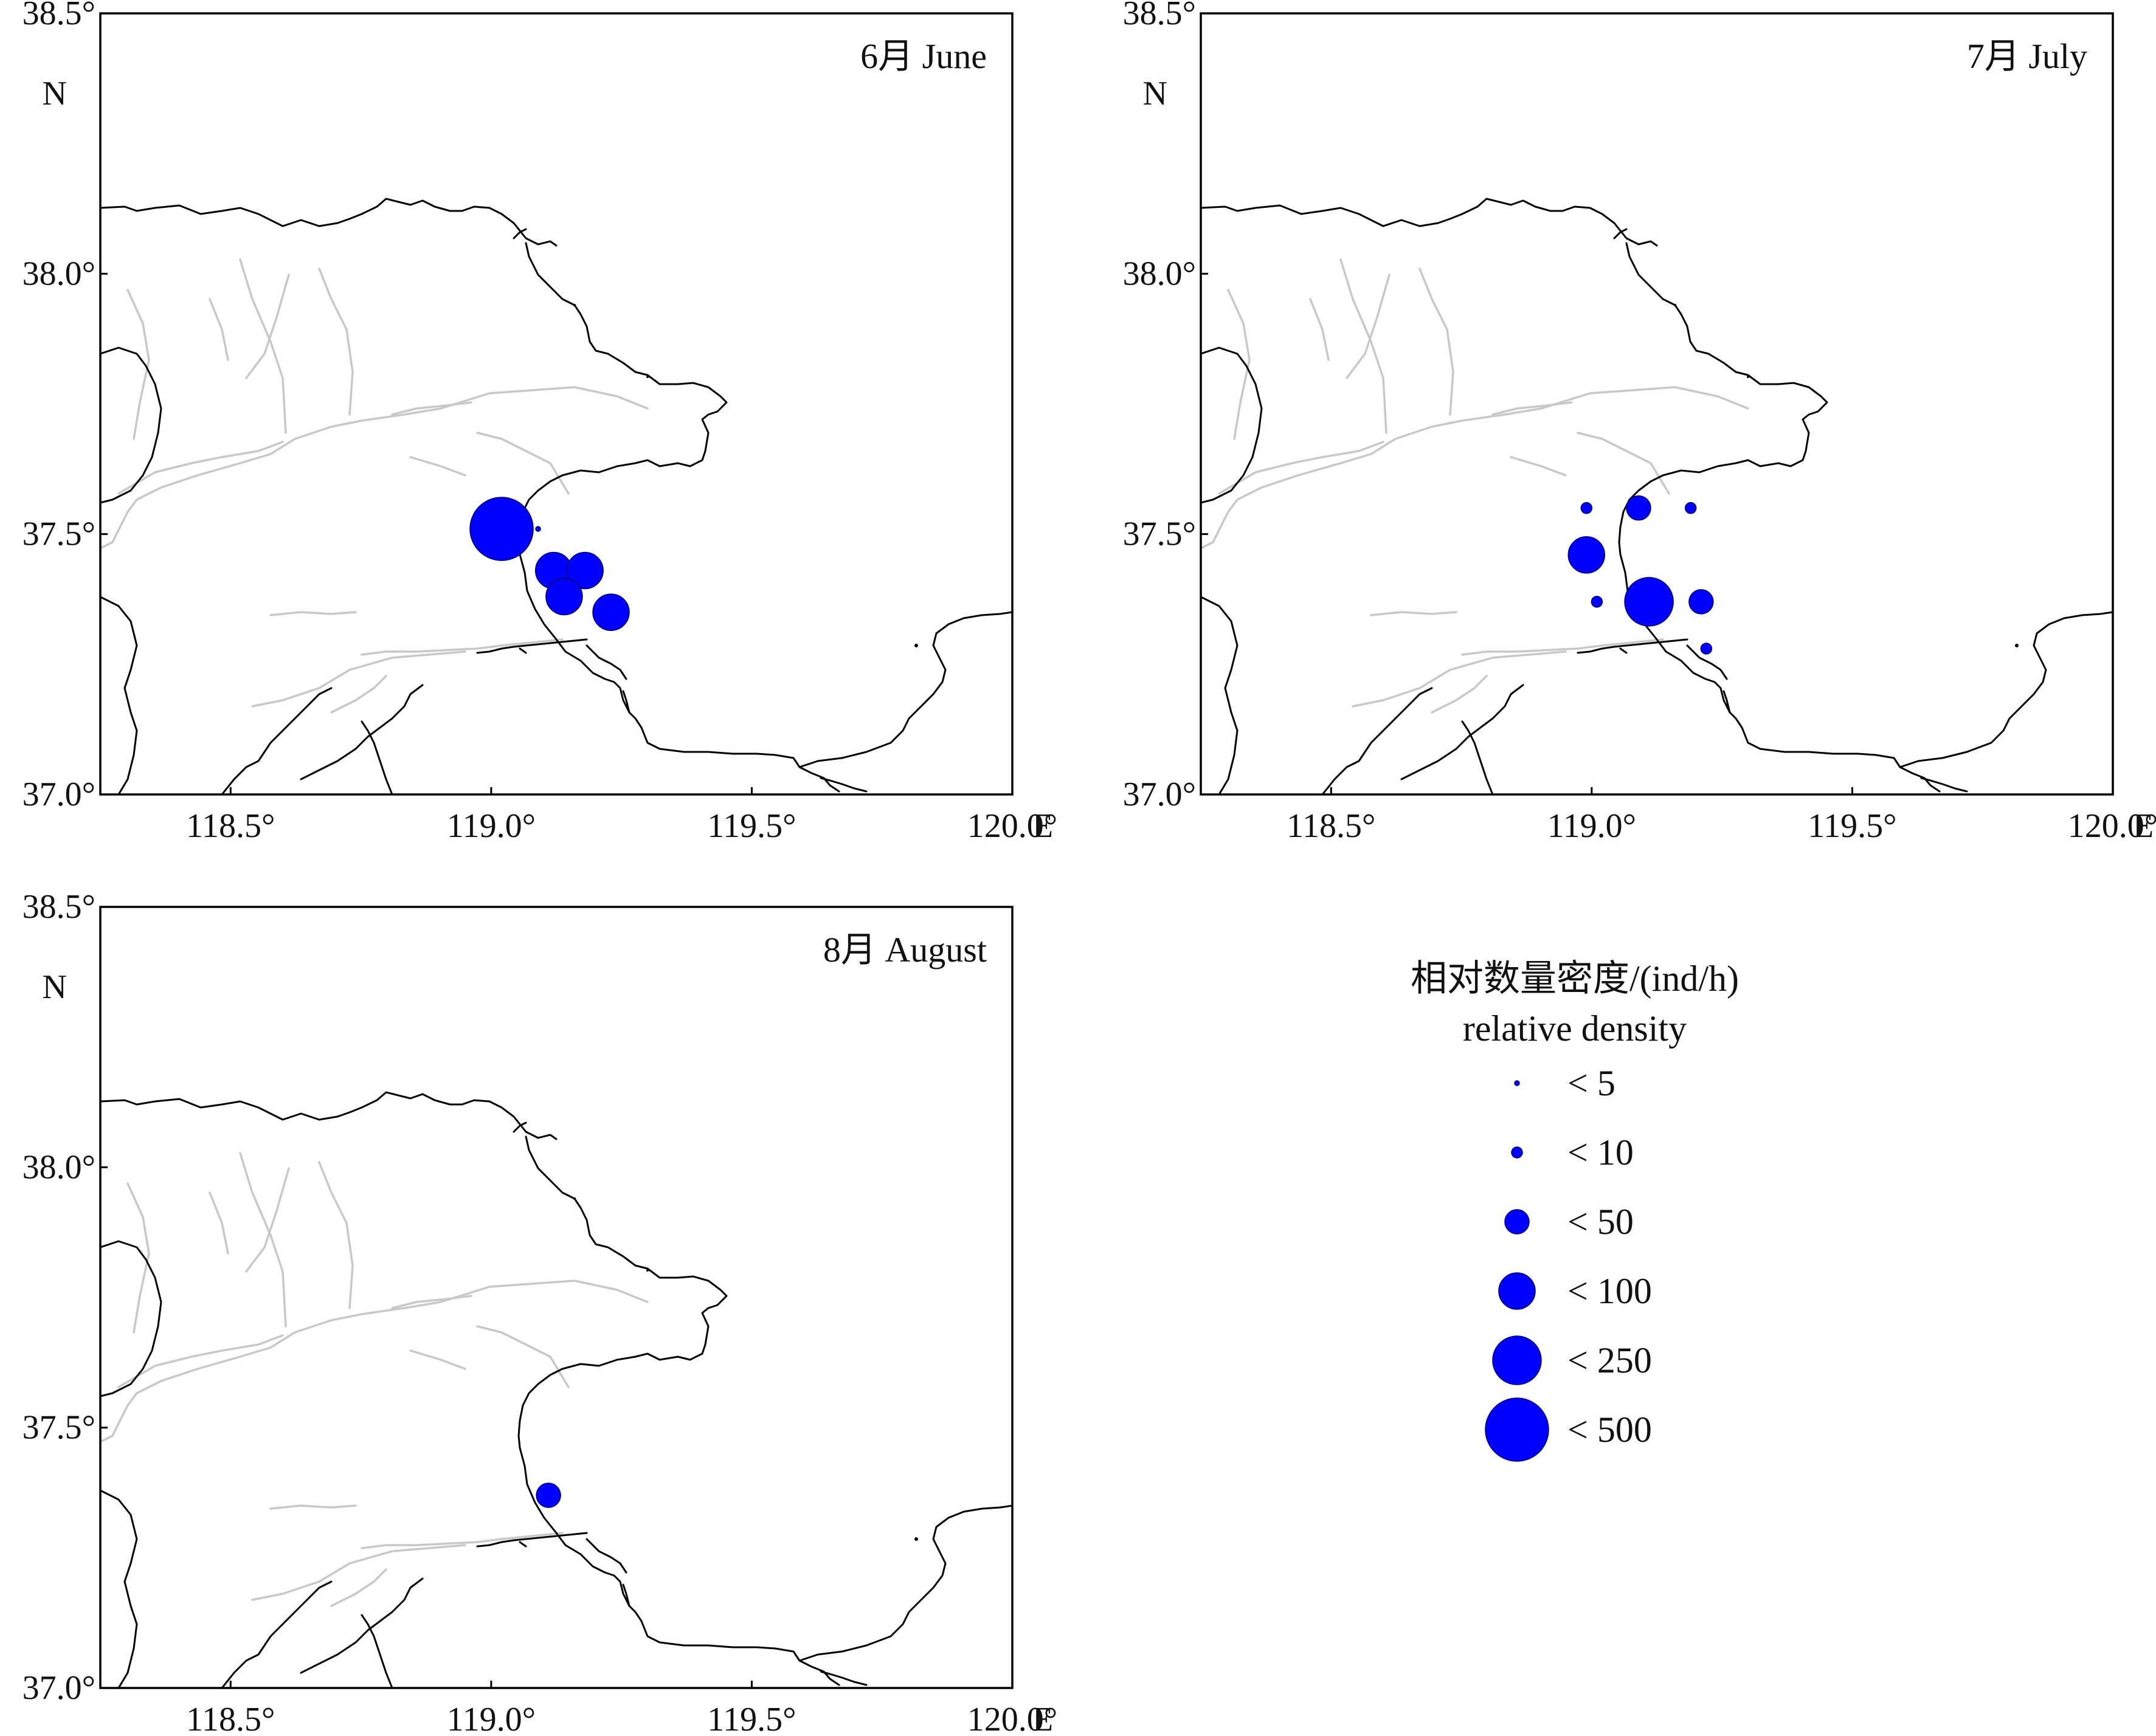 This screenshot has width=2156, height=1736. Describe the element at coordinates (1601, 1222) in the screenshot. I see `legend-label: < 50` at that location.